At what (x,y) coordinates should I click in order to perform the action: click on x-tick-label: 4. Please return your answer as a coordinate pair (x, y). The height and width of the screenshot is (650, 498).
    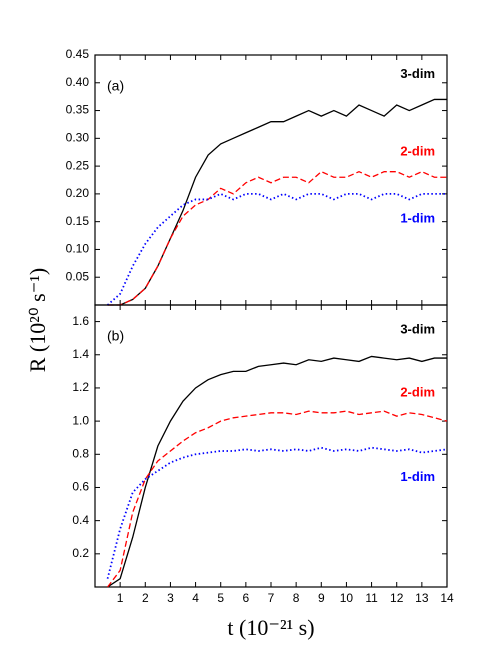
    Looking at the image, I should click on (195, 598).